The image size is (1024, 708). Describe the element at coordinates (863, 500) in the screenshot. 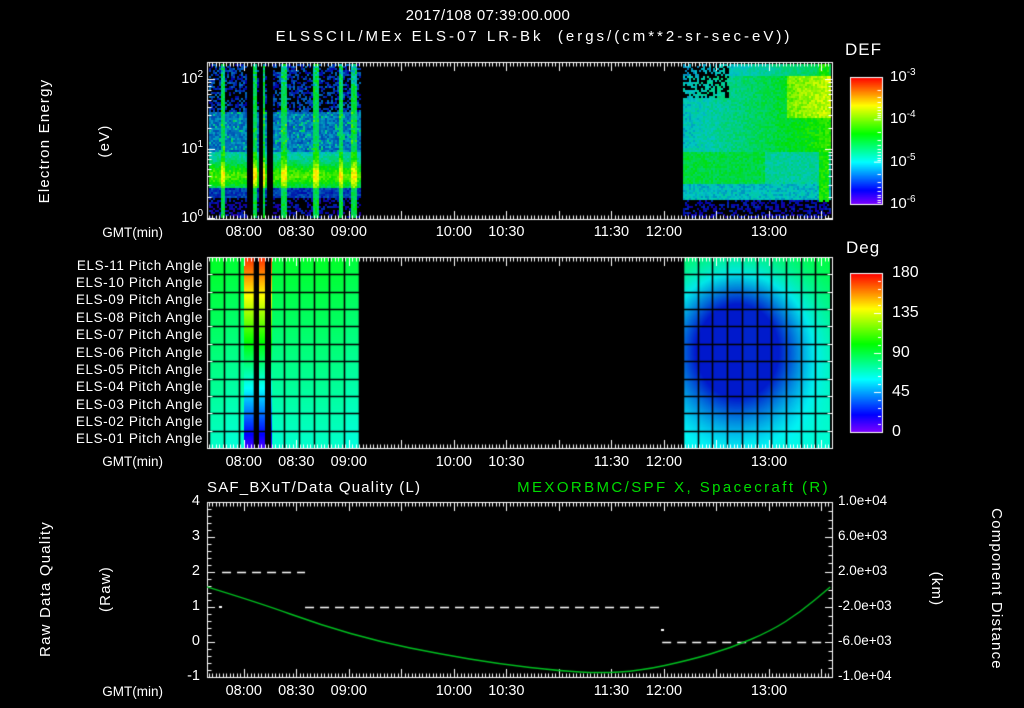

I see `distance-tick-label: 1.0e+04` at that location.